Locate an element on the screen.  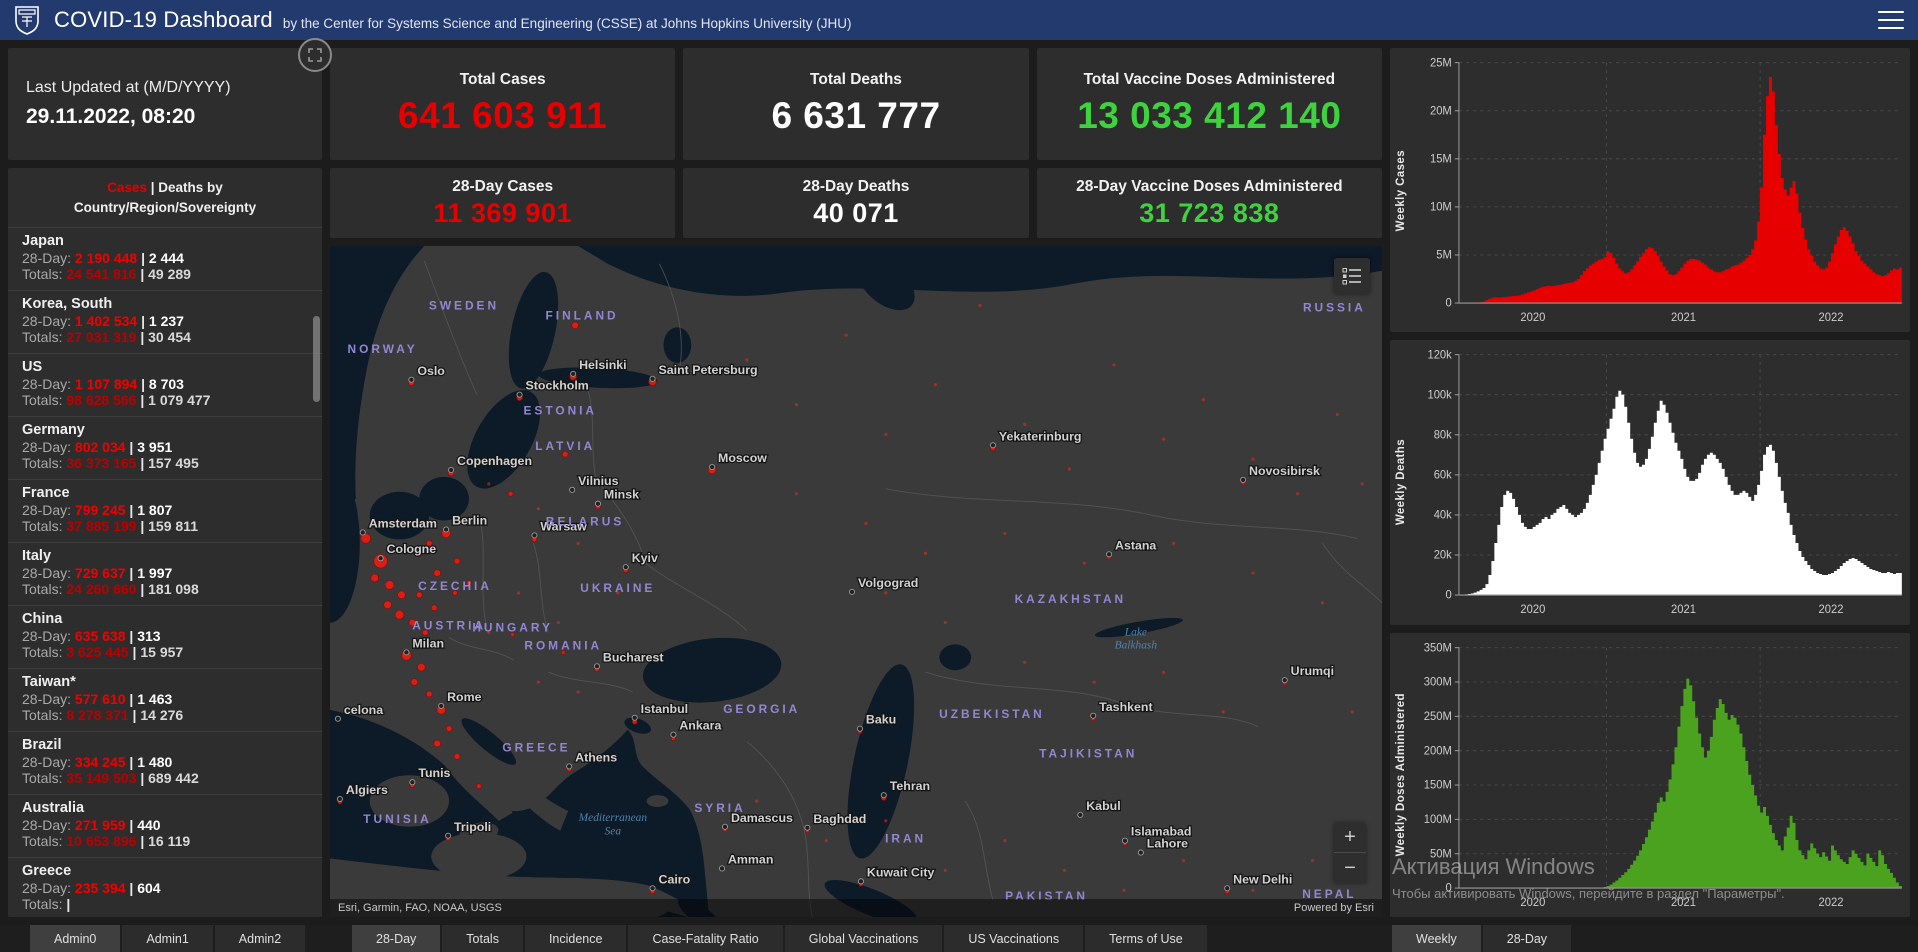
weekly-deaths-chart: 0 20k 40k 60k 80k 100k 120k 2020 2021 2022 is located at coordinates (1661, 482).